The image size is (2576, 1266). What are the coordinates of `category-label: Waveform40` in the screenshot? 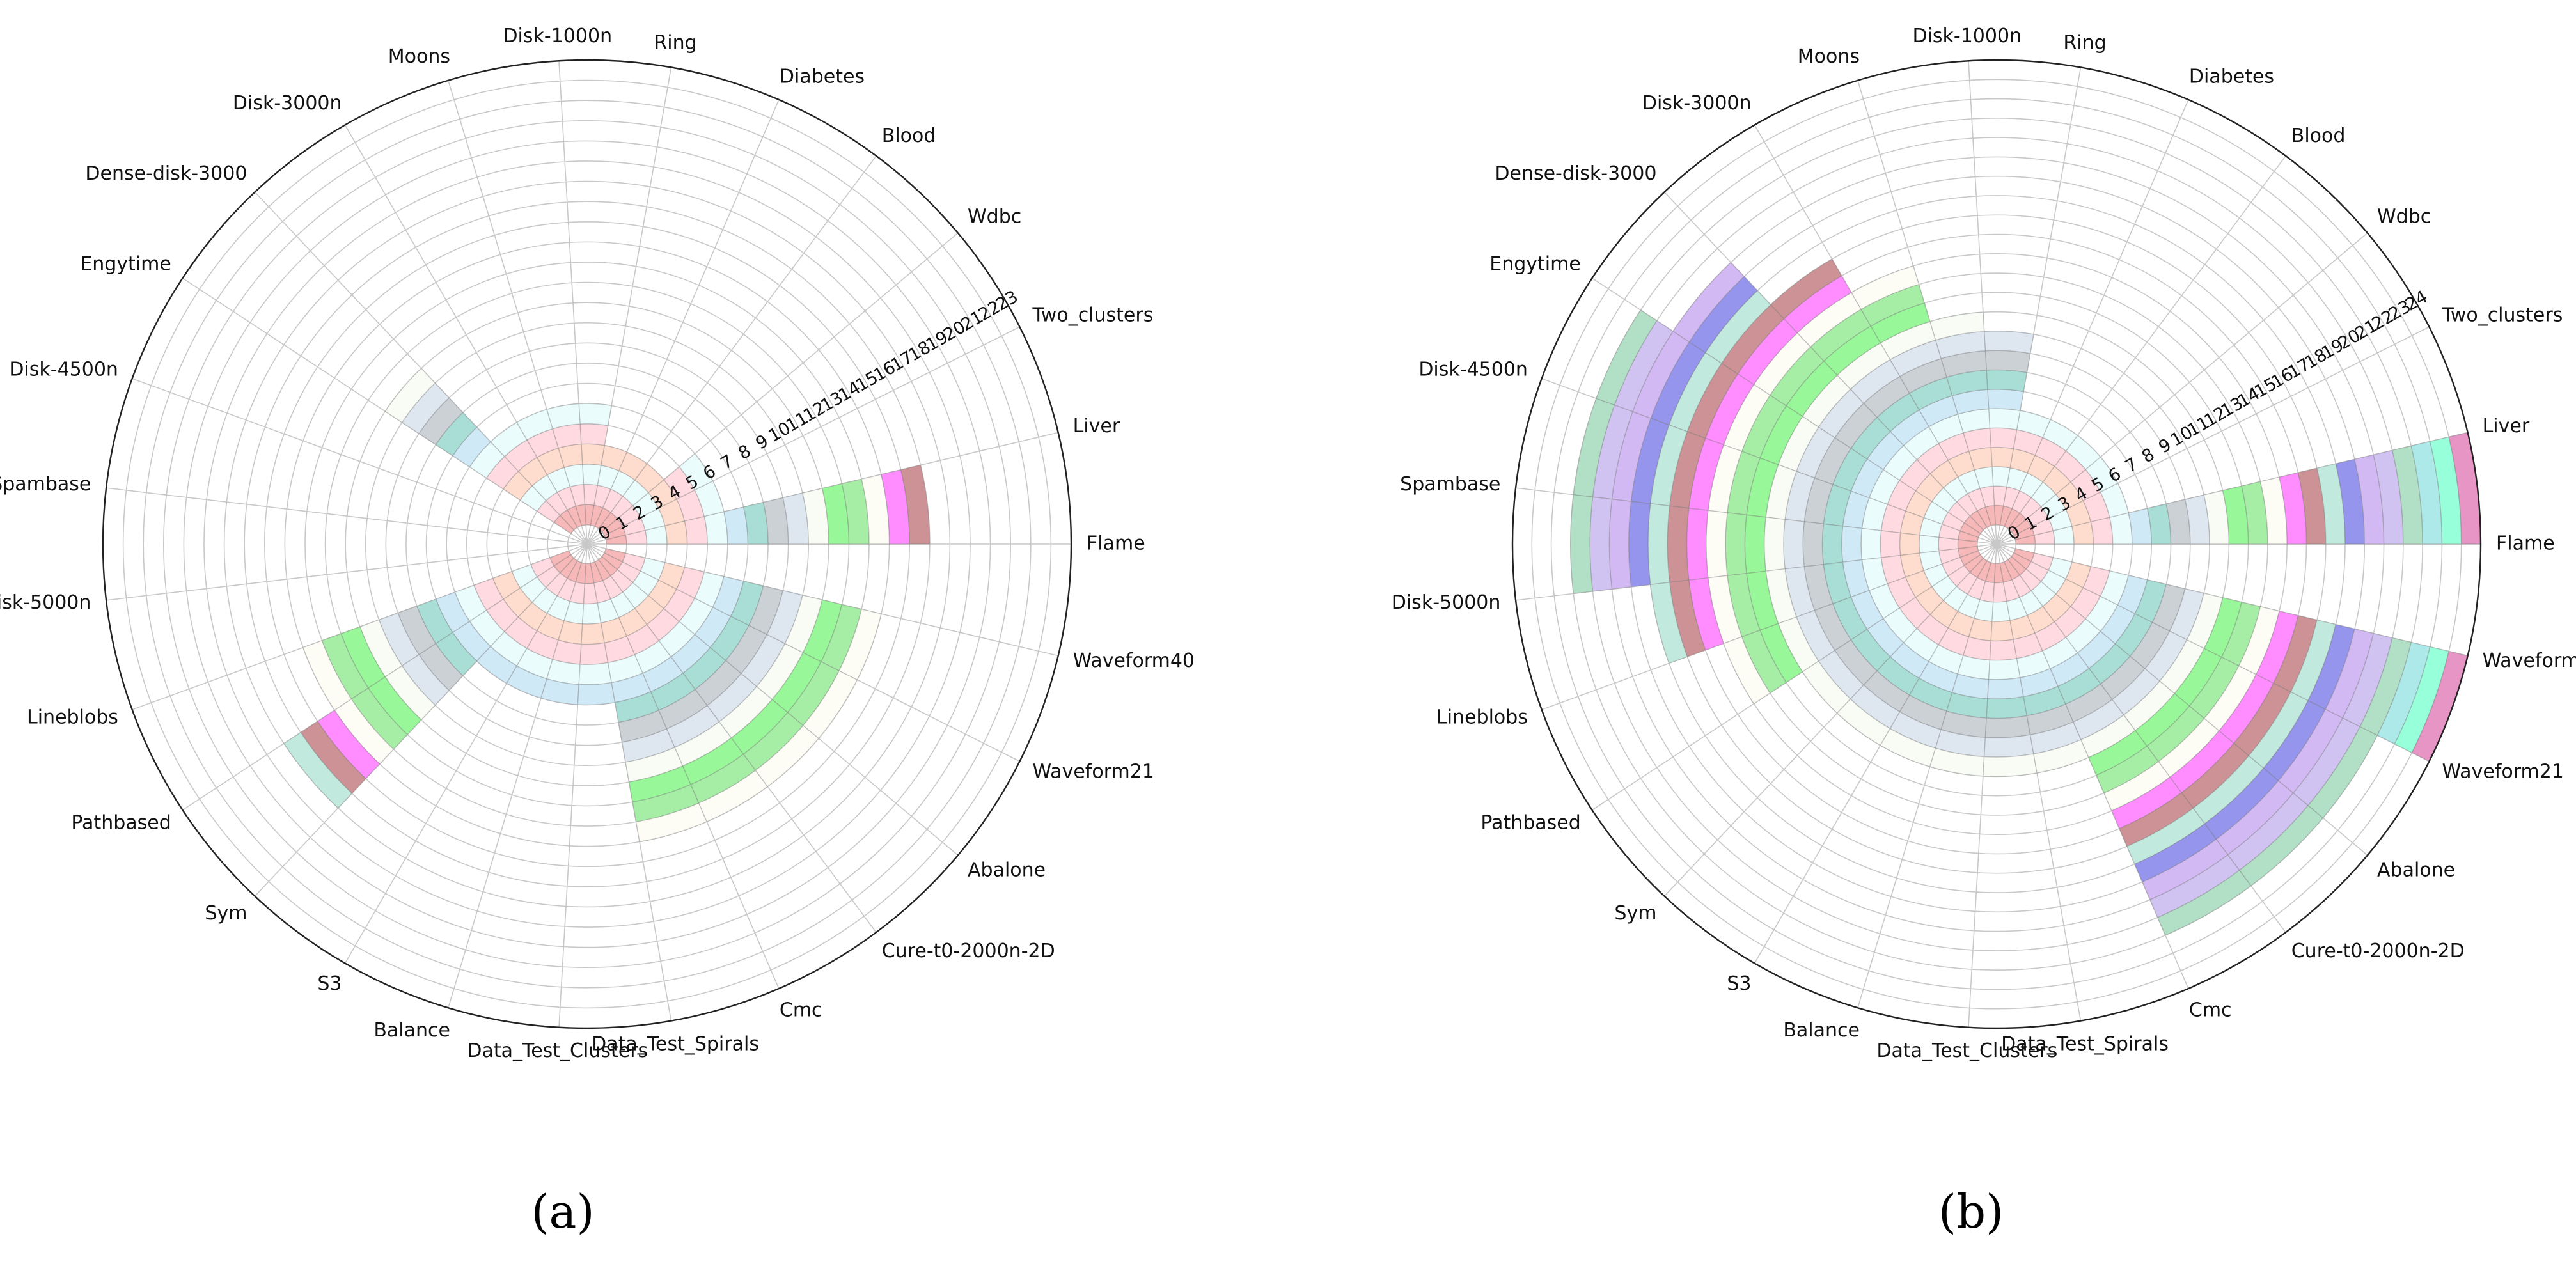 It's located at (2529, 661).